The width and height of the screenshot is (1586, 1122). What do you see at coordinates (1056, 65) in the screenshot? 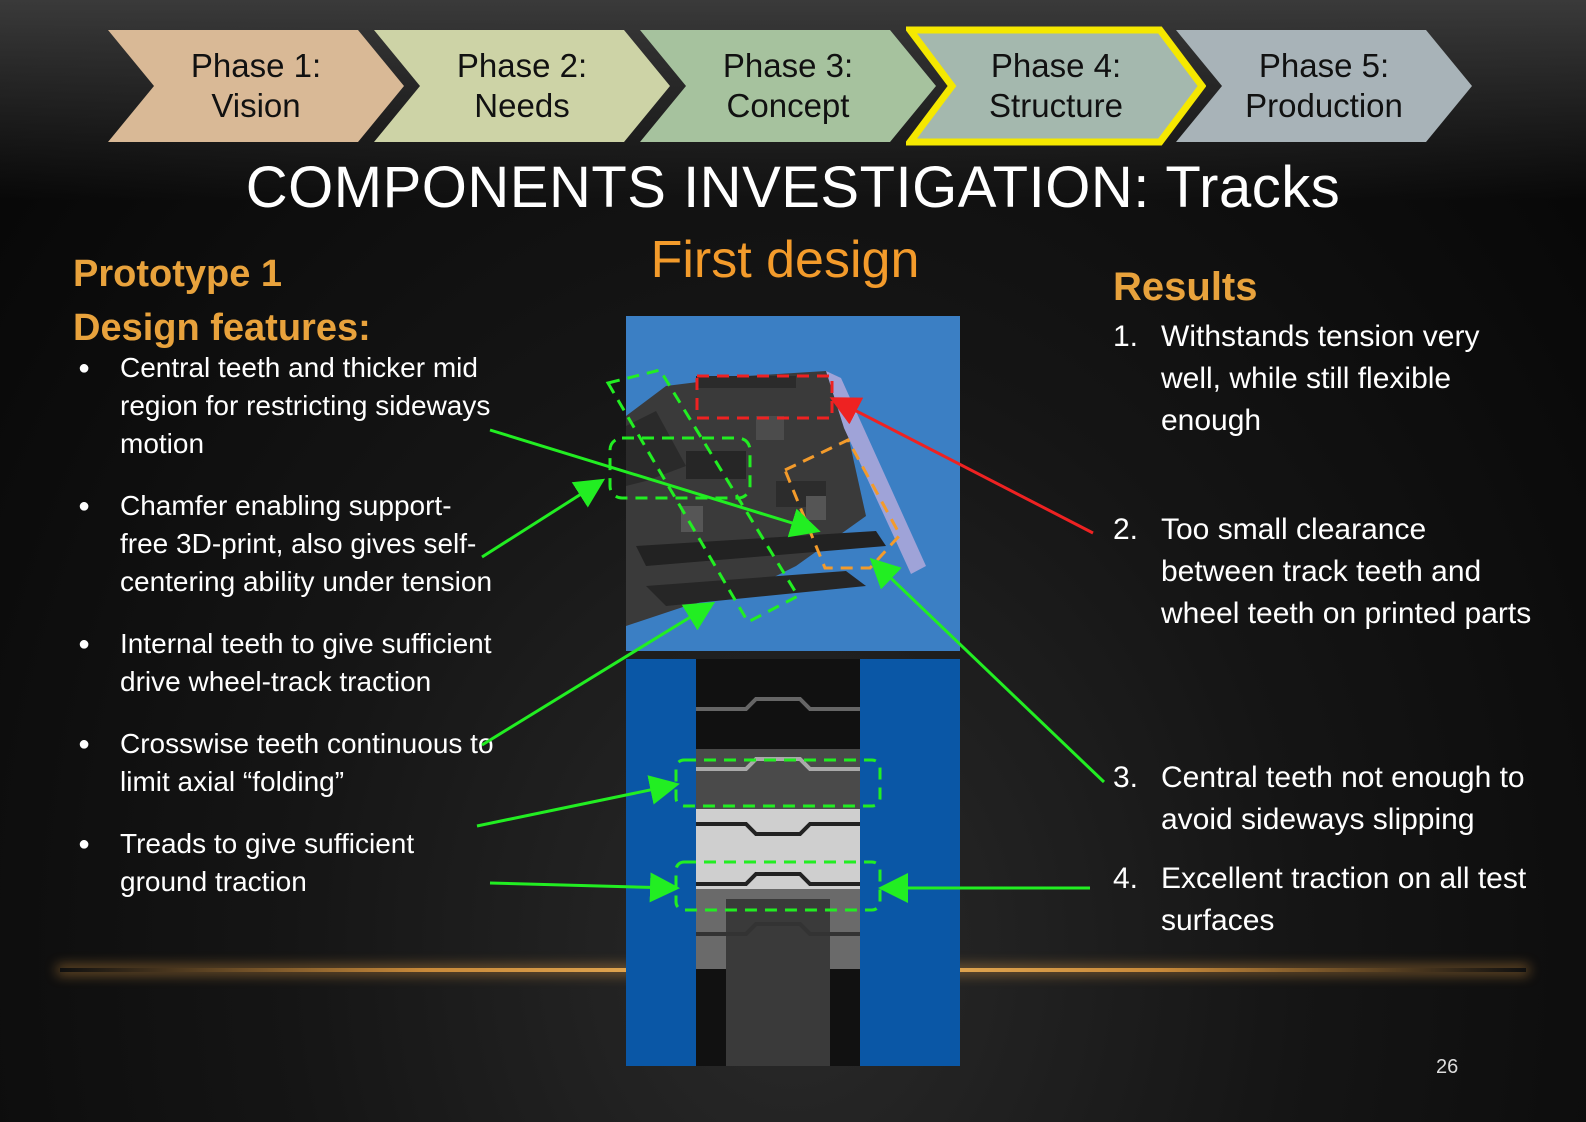
I see `phase-4-label-line1: Phase 4:` at bounding box center [1056, 65].